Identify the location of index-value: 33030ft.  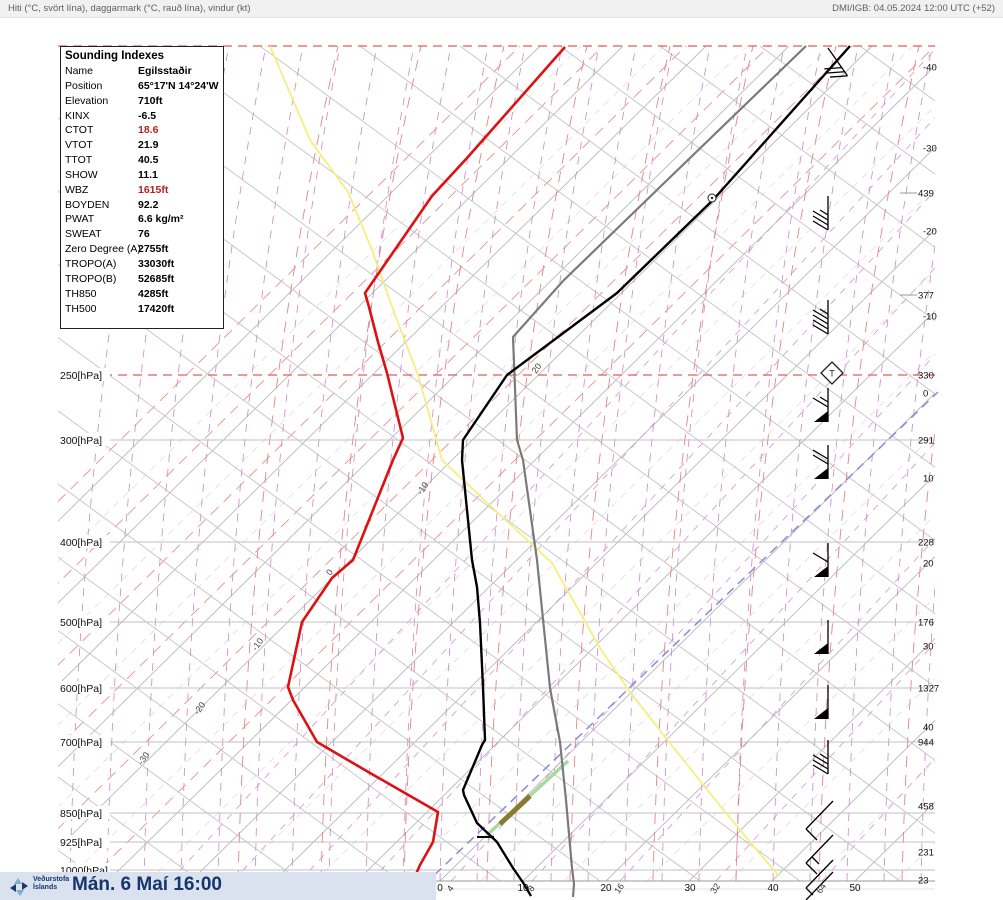
(156, 263).